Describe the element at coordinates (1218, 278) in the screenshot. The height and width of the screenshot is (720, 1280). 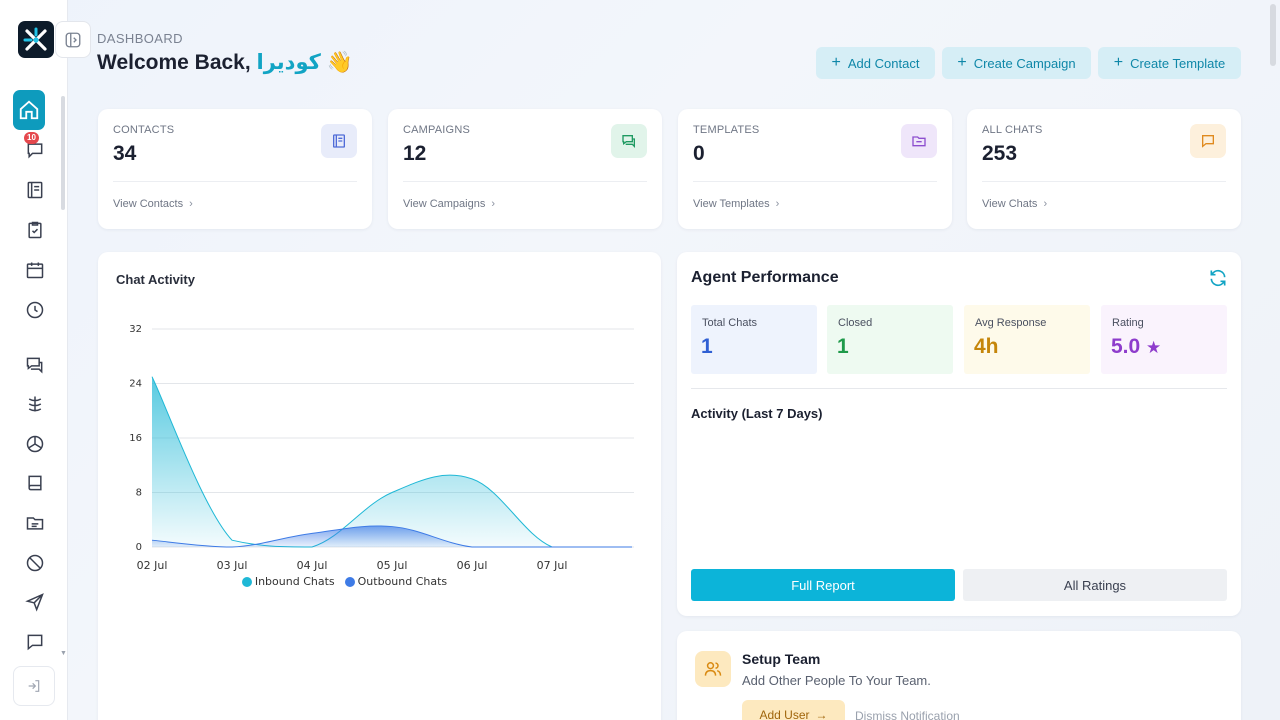
I see `refresh-icon` at that location.